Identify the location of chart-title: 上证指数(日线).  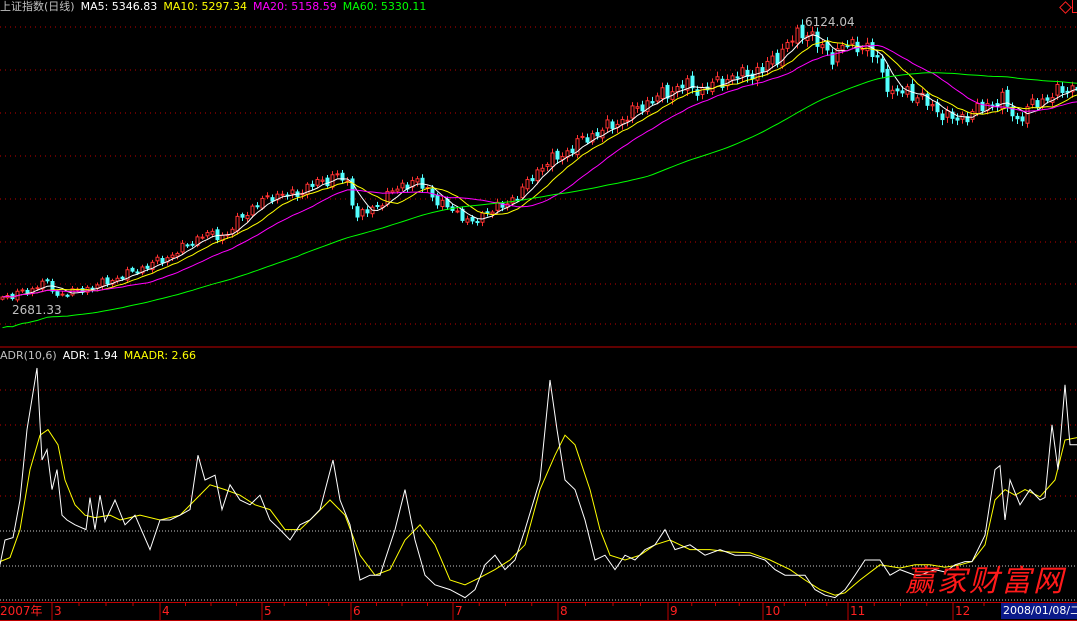
(37, 6).